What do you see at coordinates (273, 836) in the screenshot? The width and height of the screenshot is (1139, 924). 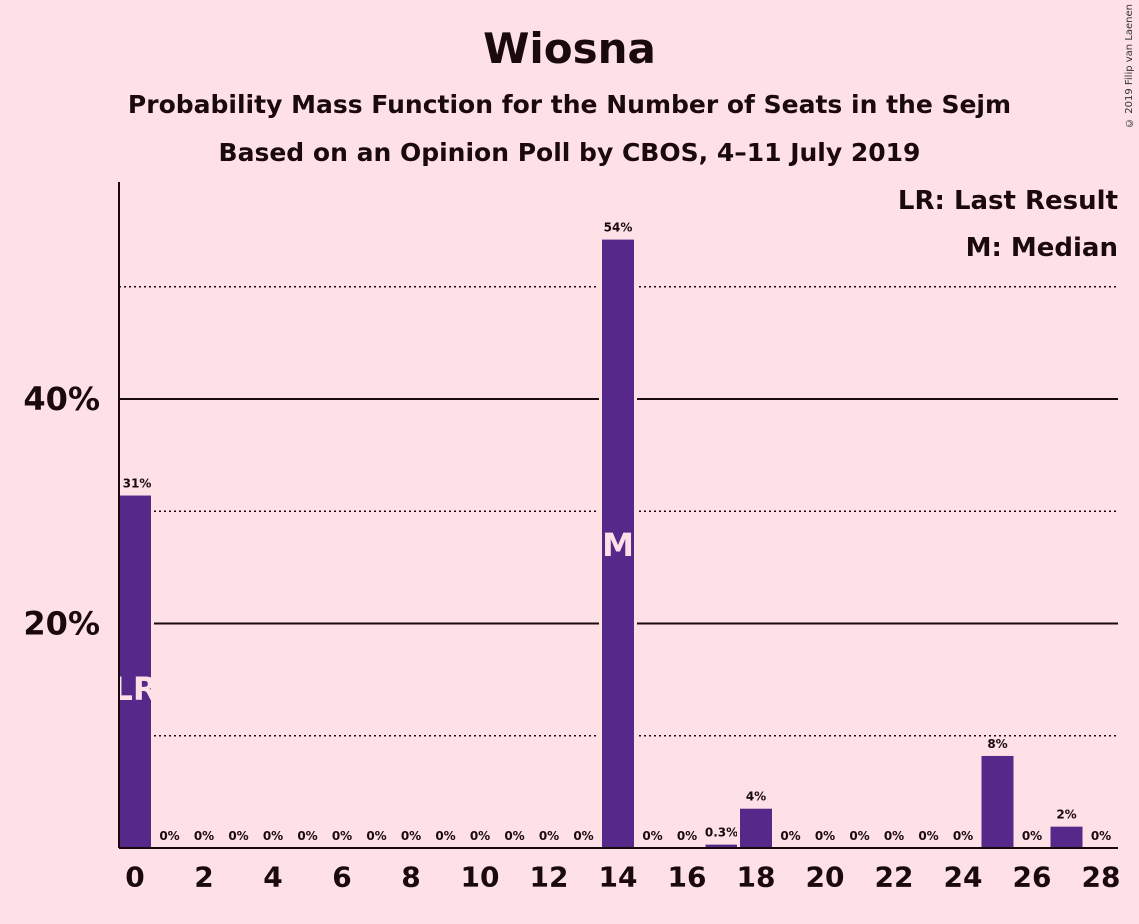 I see `data-label-4: 0%` at bounding box center [273, 836].